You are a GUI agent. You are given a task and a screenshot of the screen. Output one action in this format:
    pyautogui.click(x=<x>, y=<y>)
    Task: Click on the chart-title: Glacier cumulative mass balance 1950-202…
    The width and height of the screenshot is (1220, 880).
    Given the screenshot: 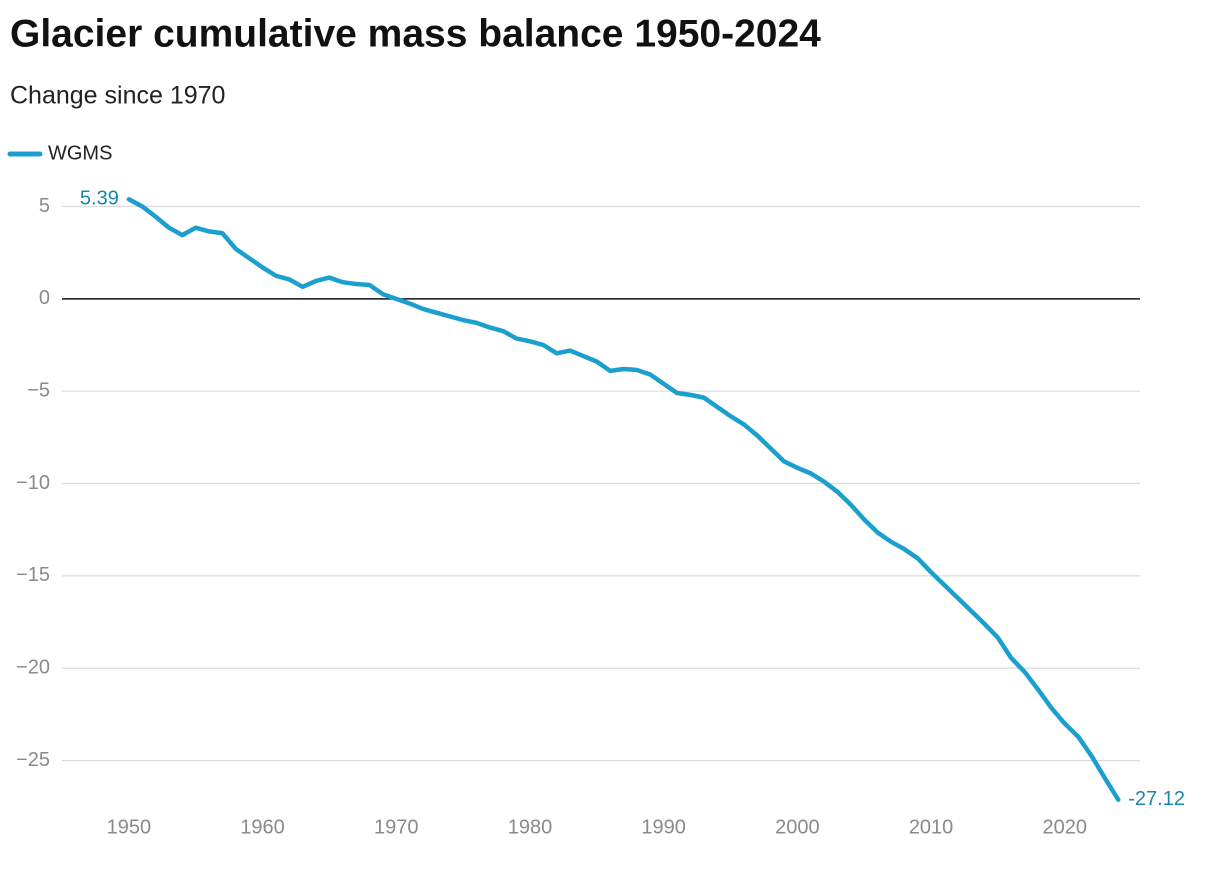 What is the action you would take?
    pyautogui.click(x=415, y=33)
    